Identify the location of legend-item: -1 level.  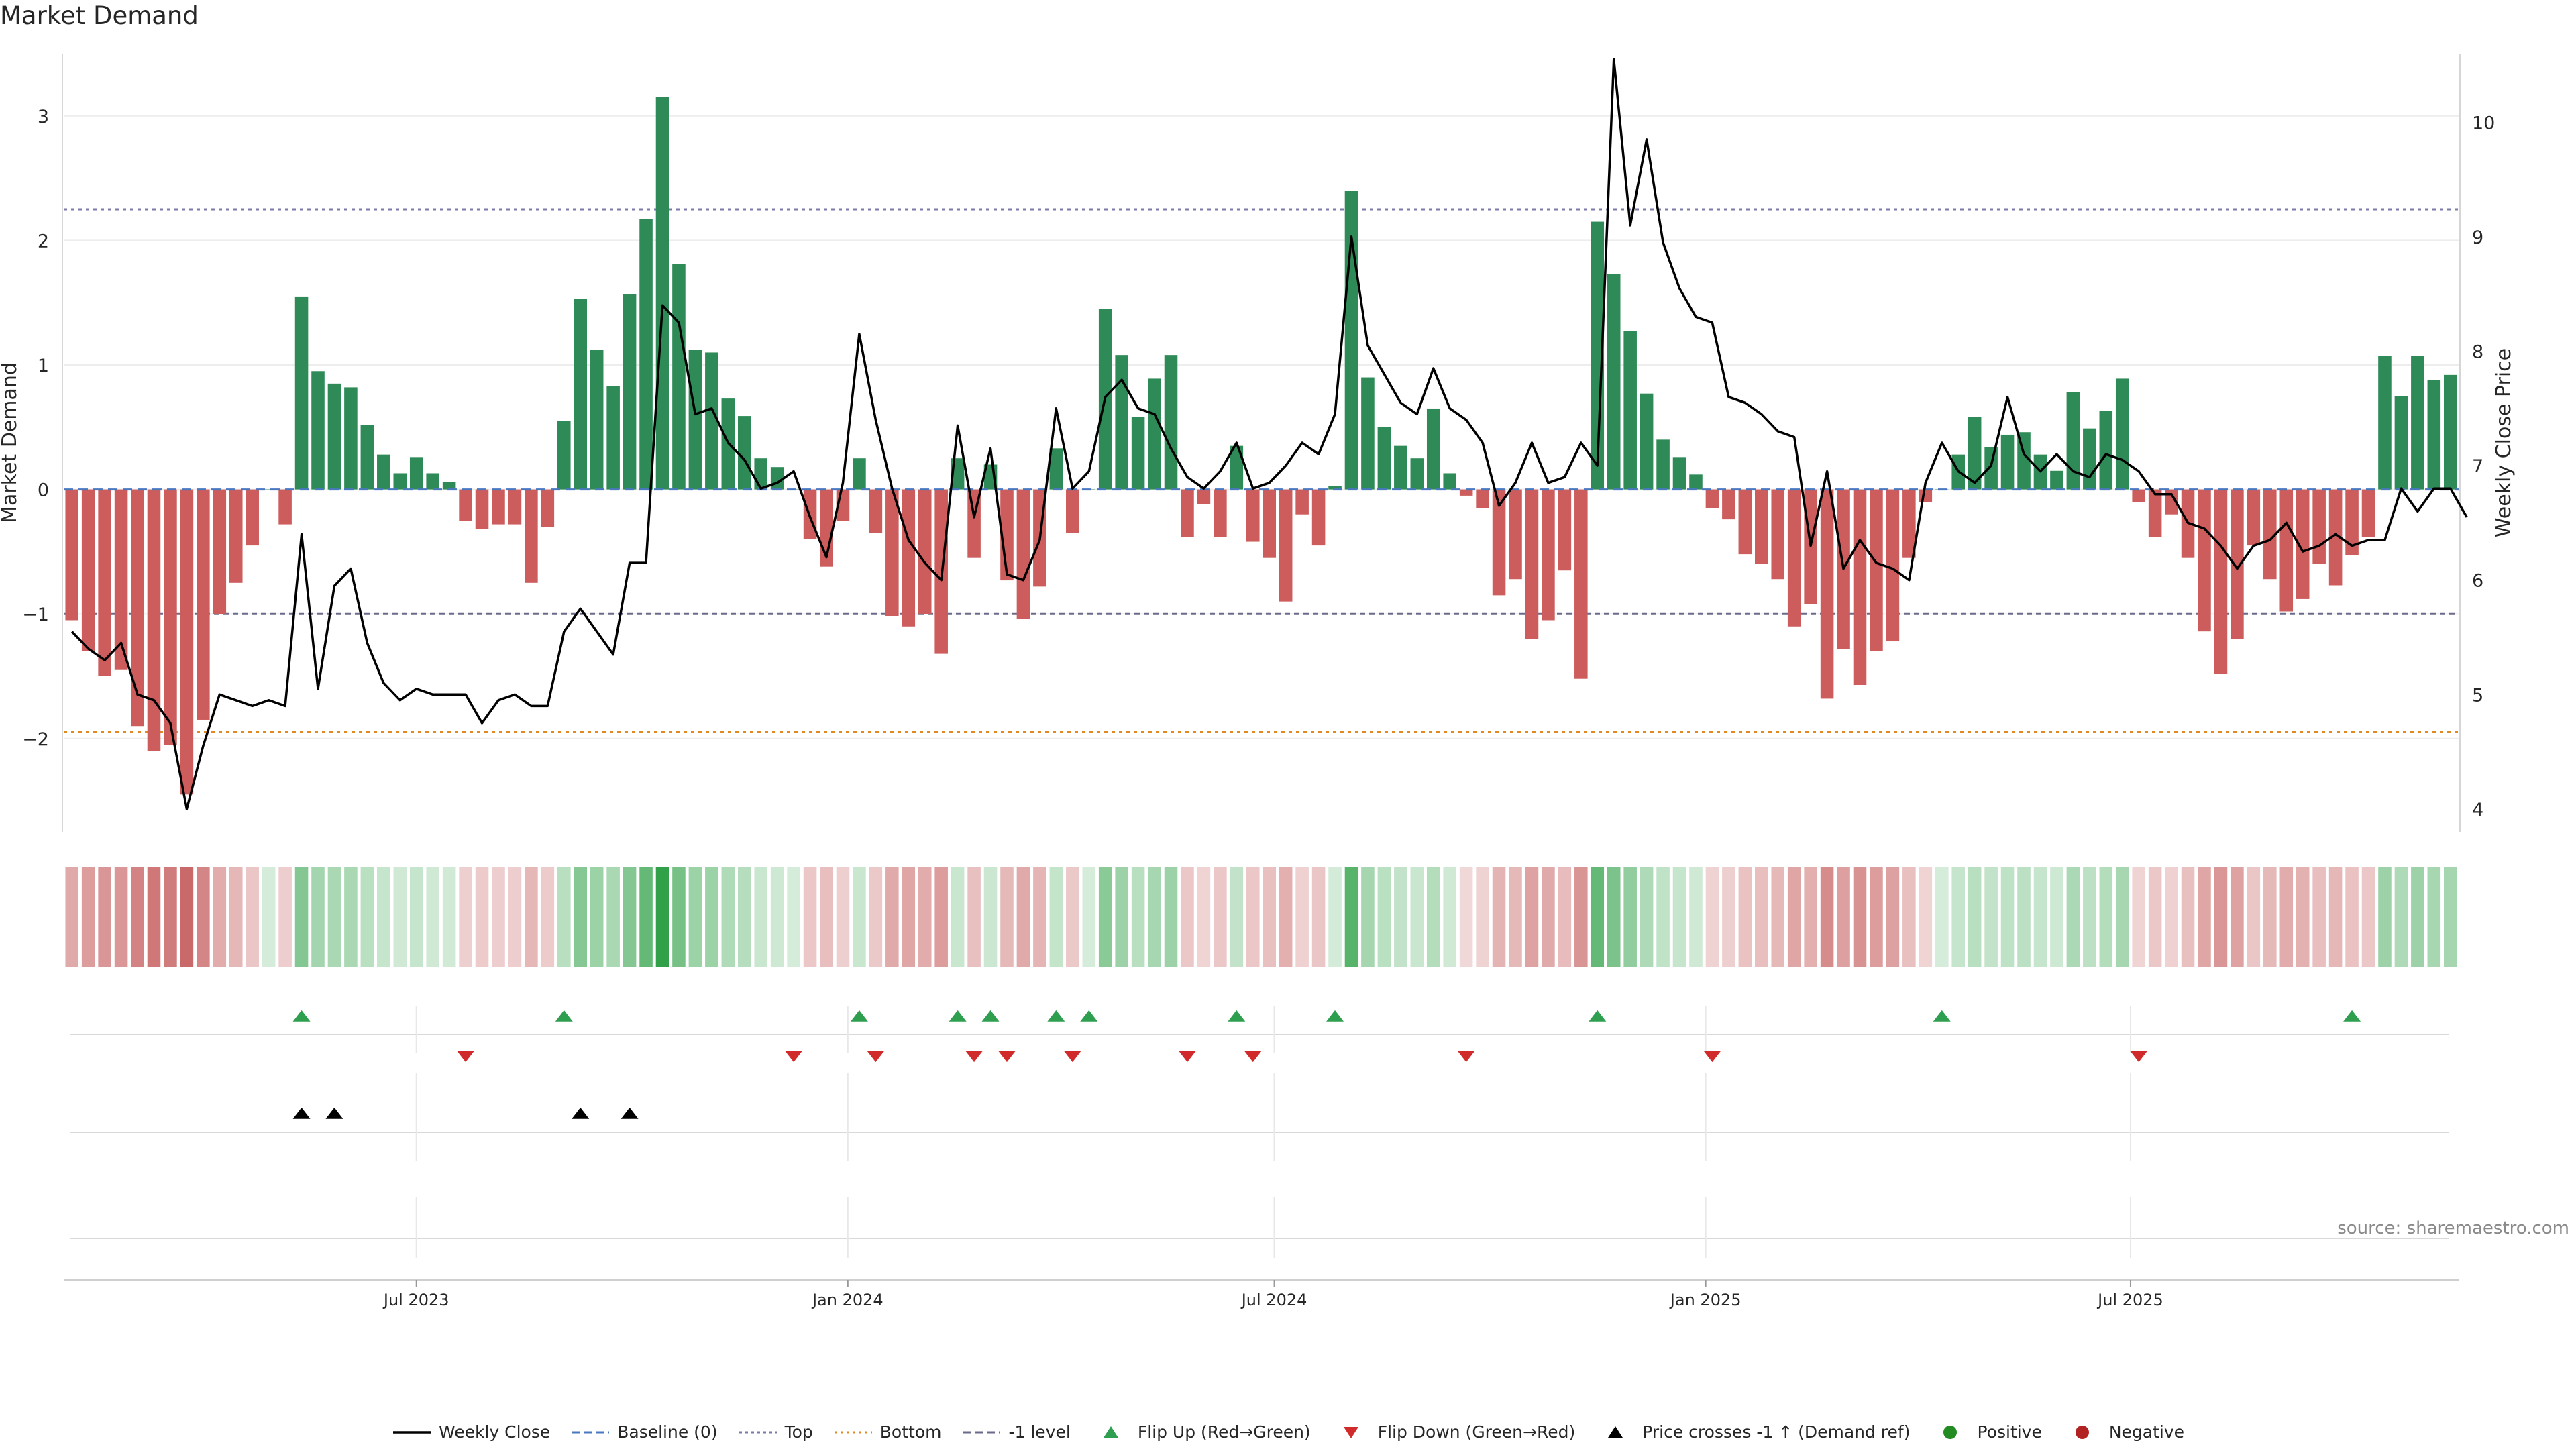
(1016, 1432).